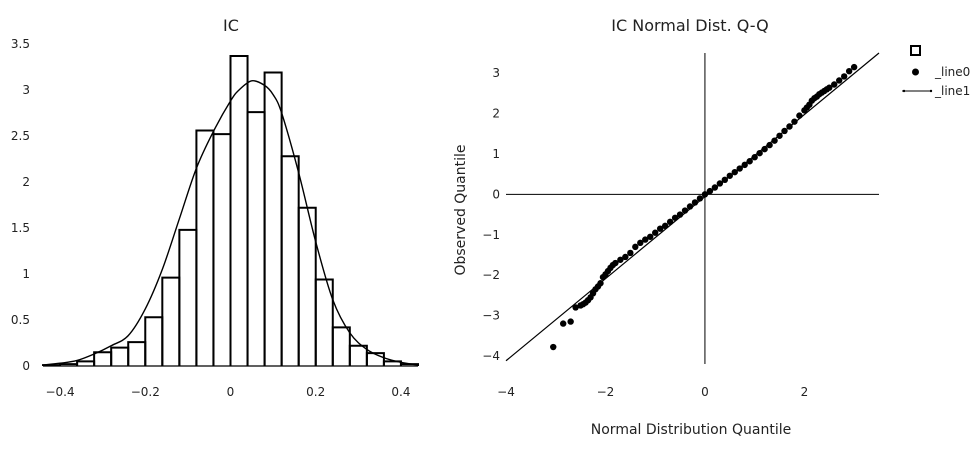 The image size is (980, 453). What do you see at coordinates (506, 392) in the screenshot?
I see `qq-x-tick-label: −4` at bounding box center [506, 392].